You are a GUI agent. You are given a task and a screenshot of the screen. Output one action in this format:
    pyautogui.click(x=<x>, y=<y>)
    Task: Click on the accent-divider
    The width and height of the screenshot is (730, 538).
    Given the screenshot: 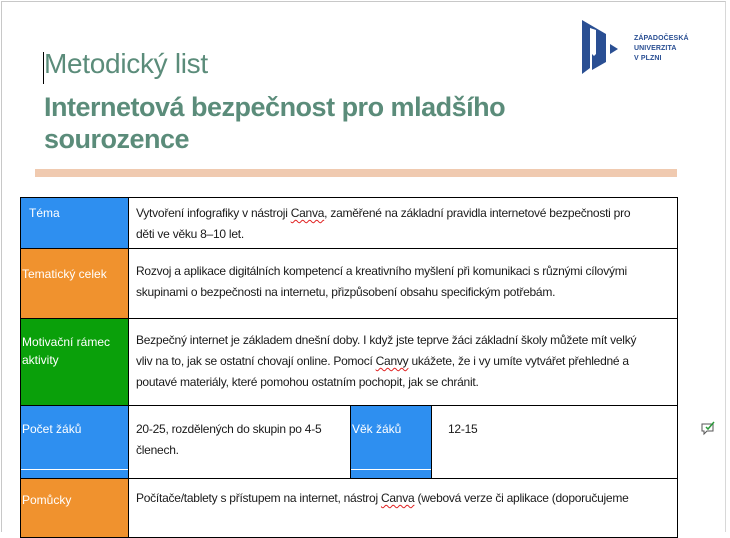 What is the action you would take?
    pyautogui.click(x=356, y=173)
    